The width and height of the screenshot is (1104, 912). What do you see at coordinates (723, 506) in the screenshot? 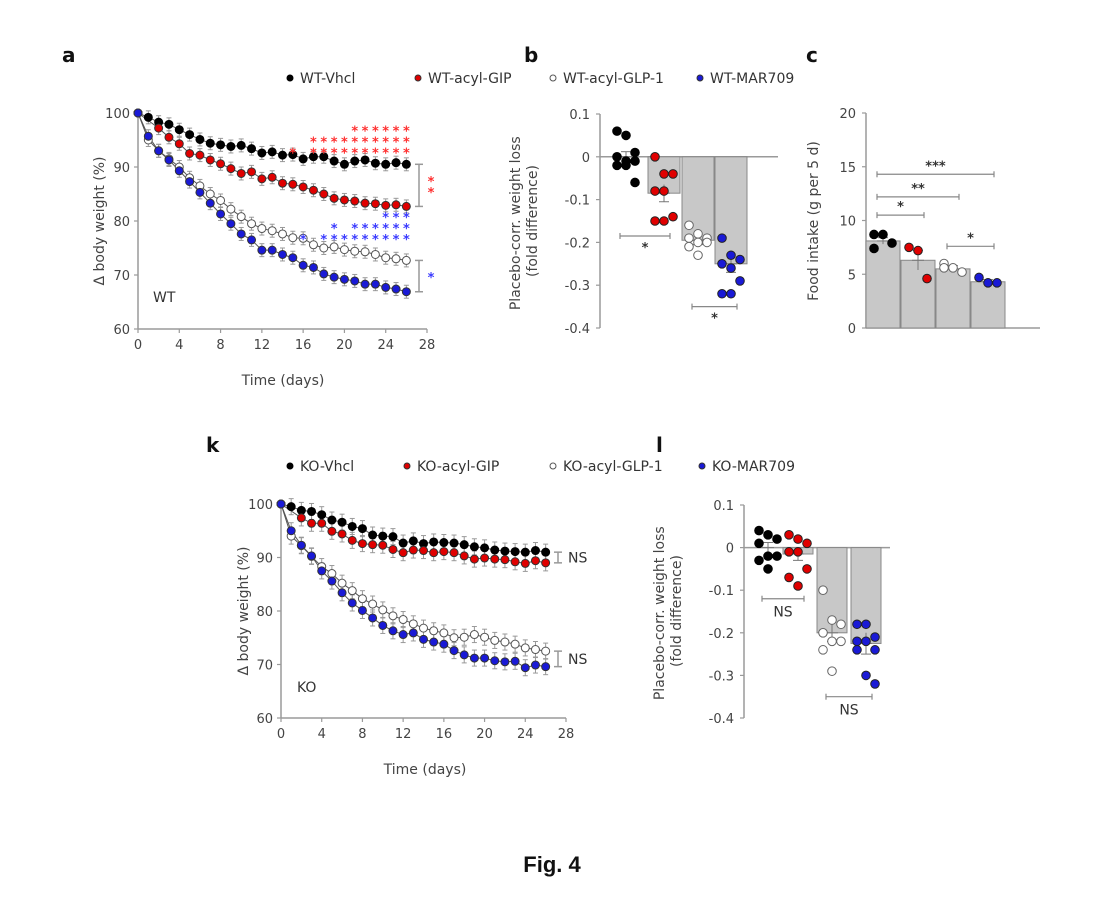
I see `y-tick-label: 0.1` at bounding box center [723, 506].